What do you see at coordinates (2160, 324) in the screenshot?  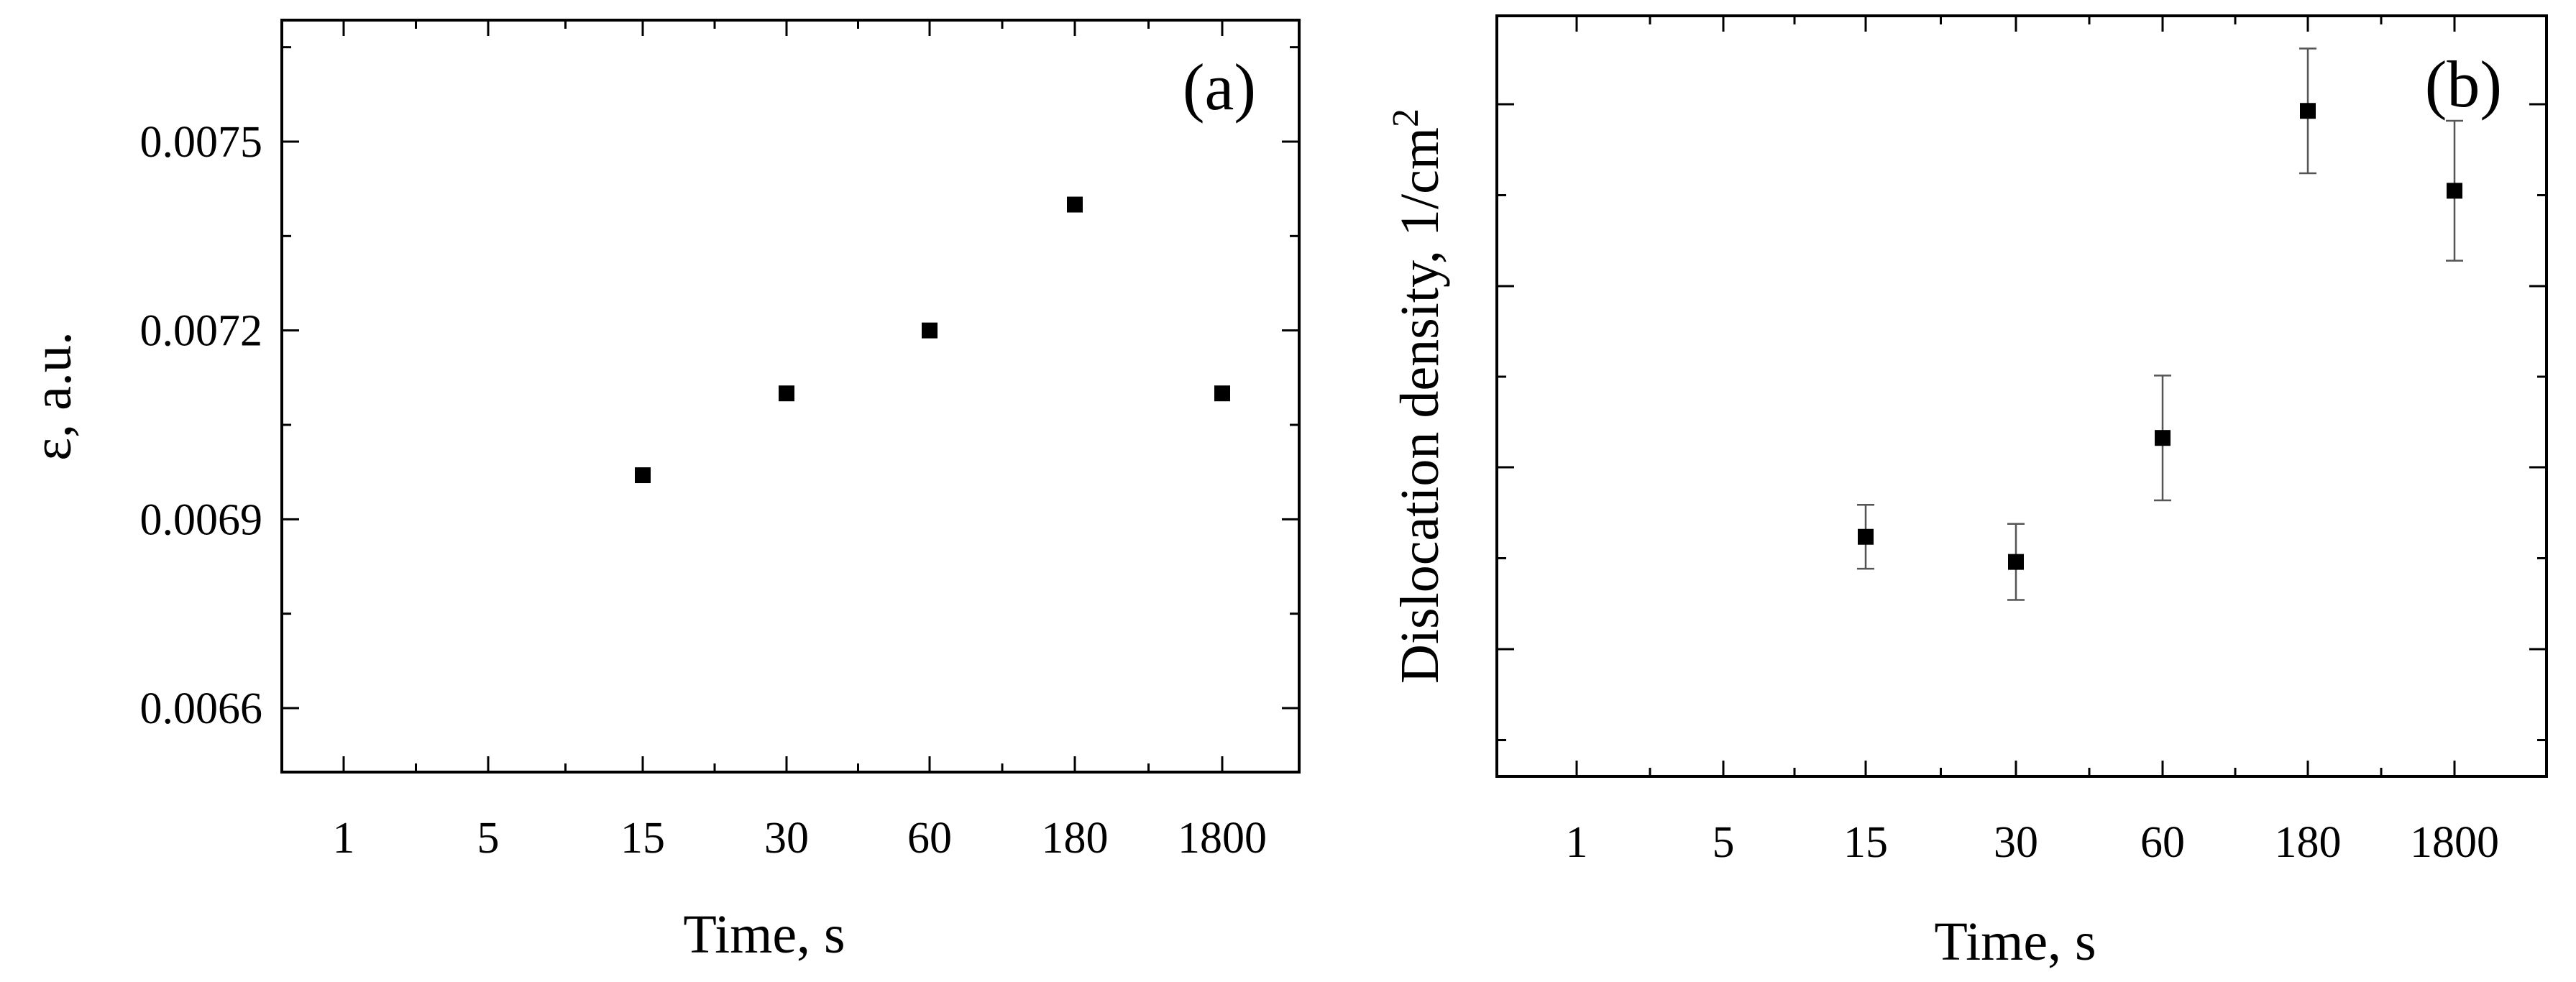 I see `points-b` at bounding box center [2160, 324].